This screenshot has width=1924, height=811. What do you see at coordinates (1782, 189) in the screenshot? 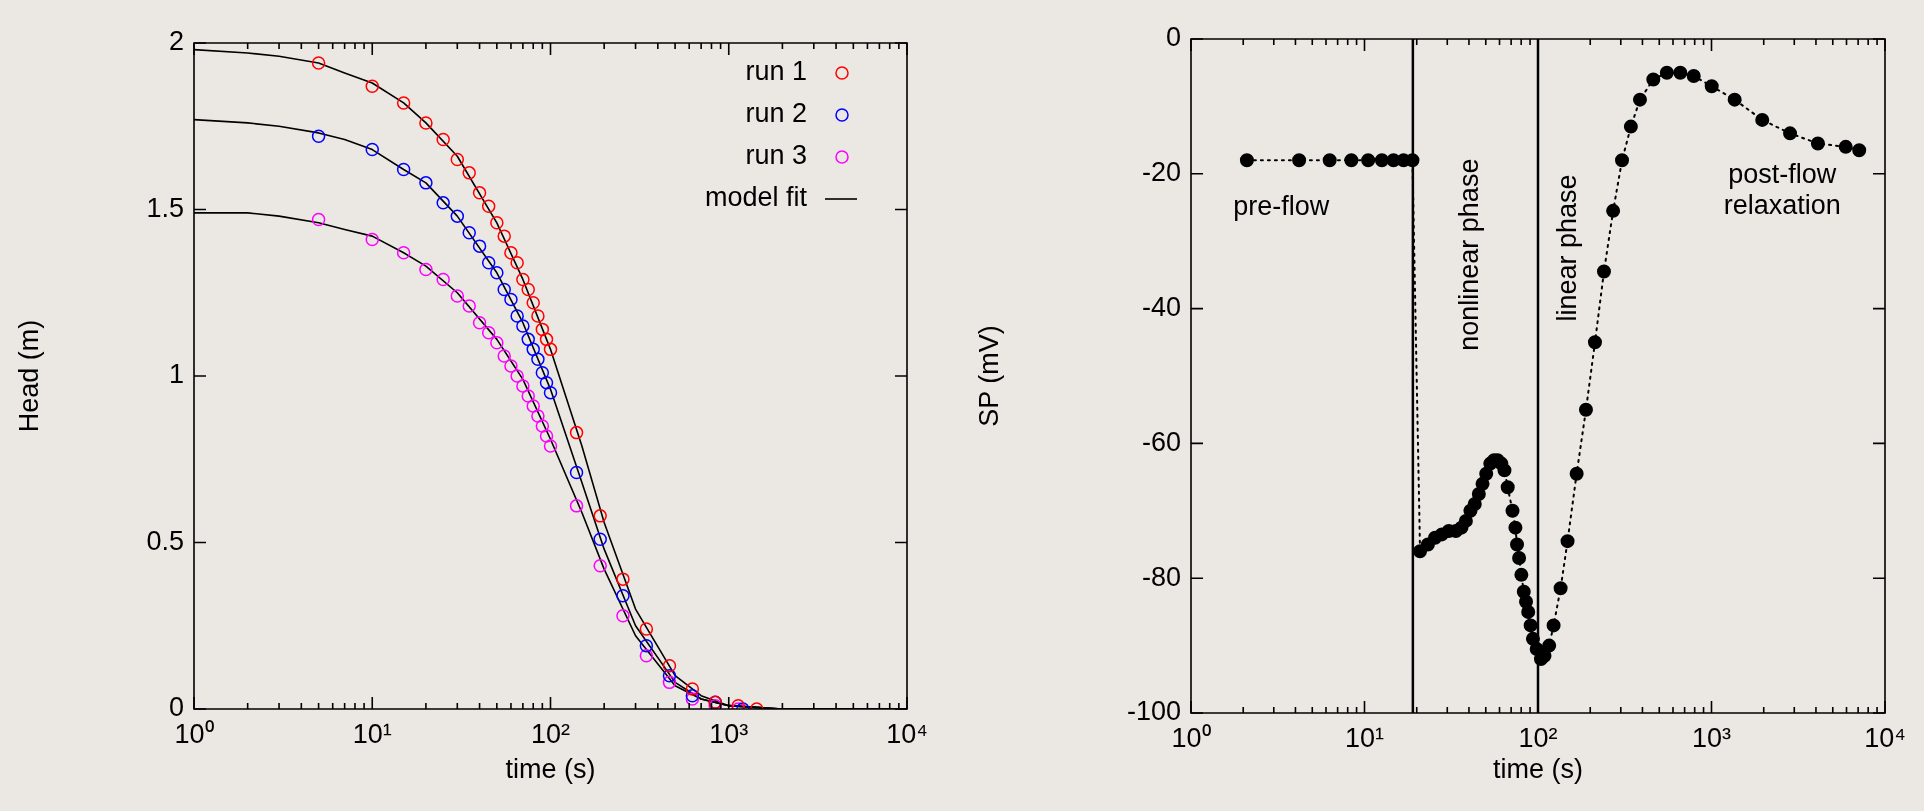
I see `annotation: post-flow relaxation` at bounding box center [1782, 189].